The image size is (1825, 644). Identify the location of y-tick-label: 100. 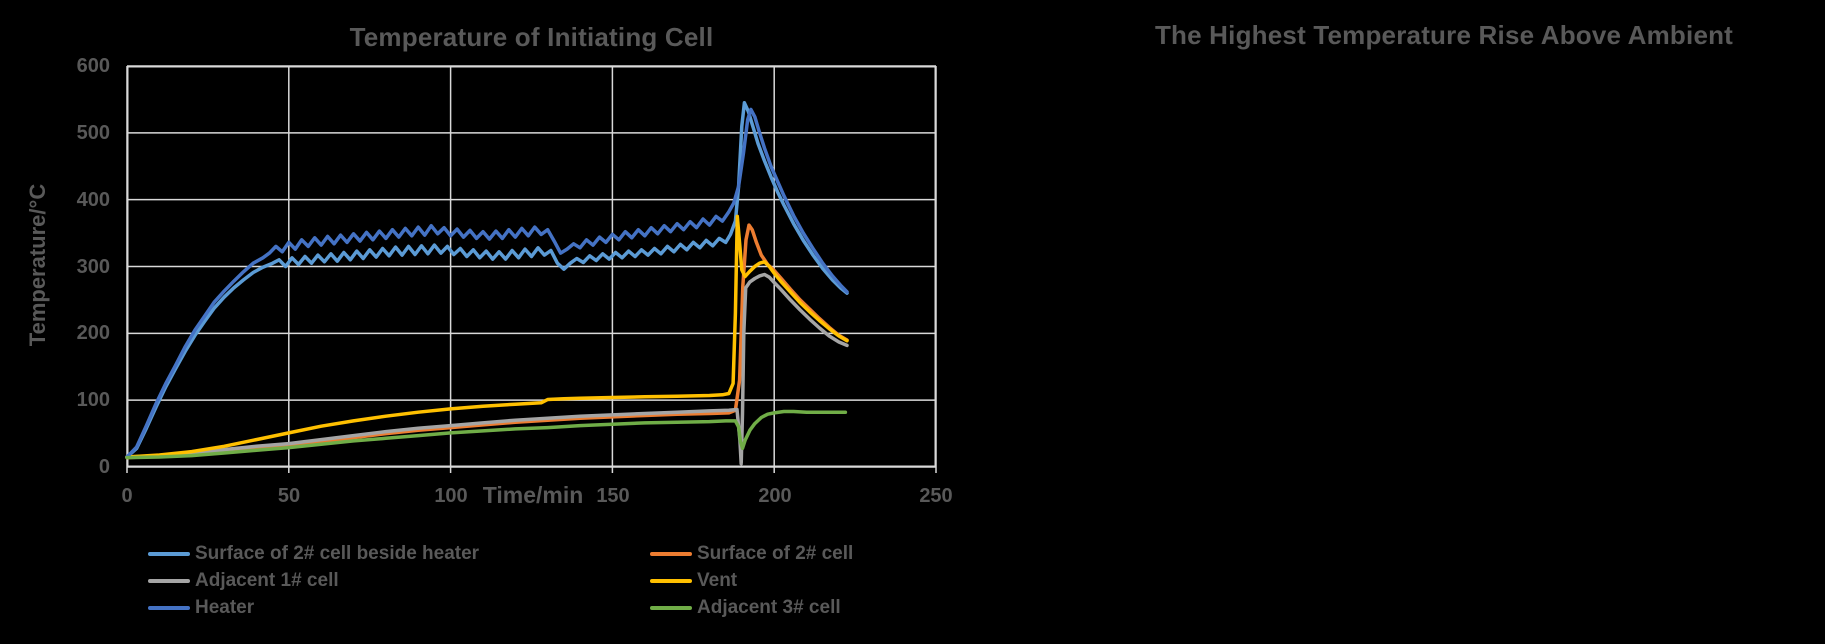
(93, 400).